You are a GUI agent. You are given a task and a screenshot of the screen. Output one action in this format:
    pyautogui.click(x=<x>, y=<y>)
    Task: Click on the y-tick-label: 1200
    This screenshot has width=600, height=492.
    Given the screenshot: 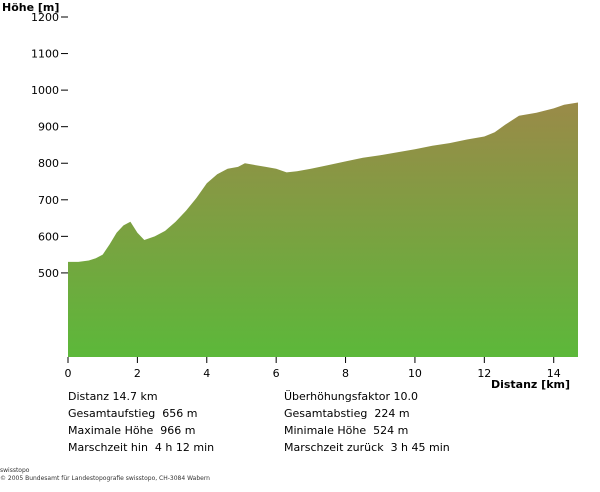 What is the action you would take?
    pyautogui.click(x=45, y=17)
    